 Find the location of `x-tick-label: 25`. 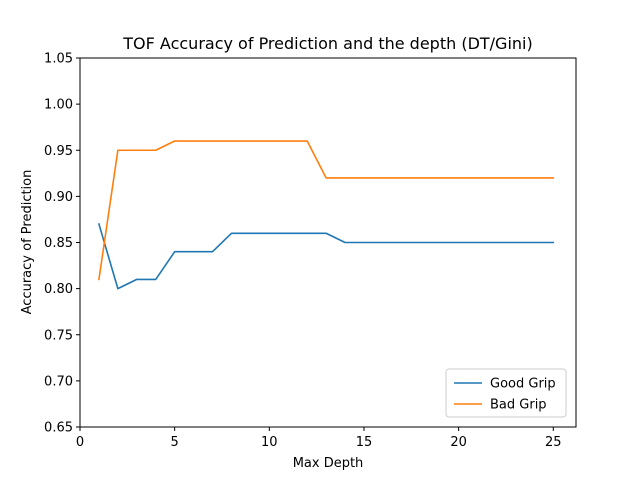

x-tick-label: 25 is located at coordinates (553, 442).